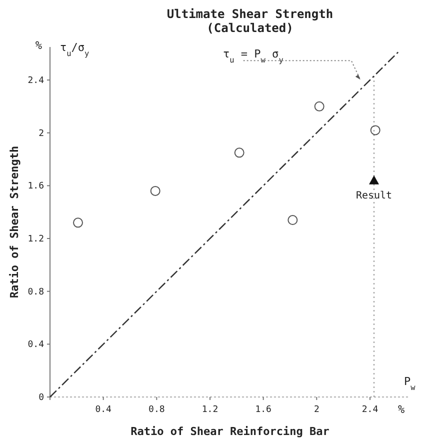  What do you see at coordinates (36, 187) in the screenshot?
I see `y-tick-label: 1.6` at bounding box center [36, 187].